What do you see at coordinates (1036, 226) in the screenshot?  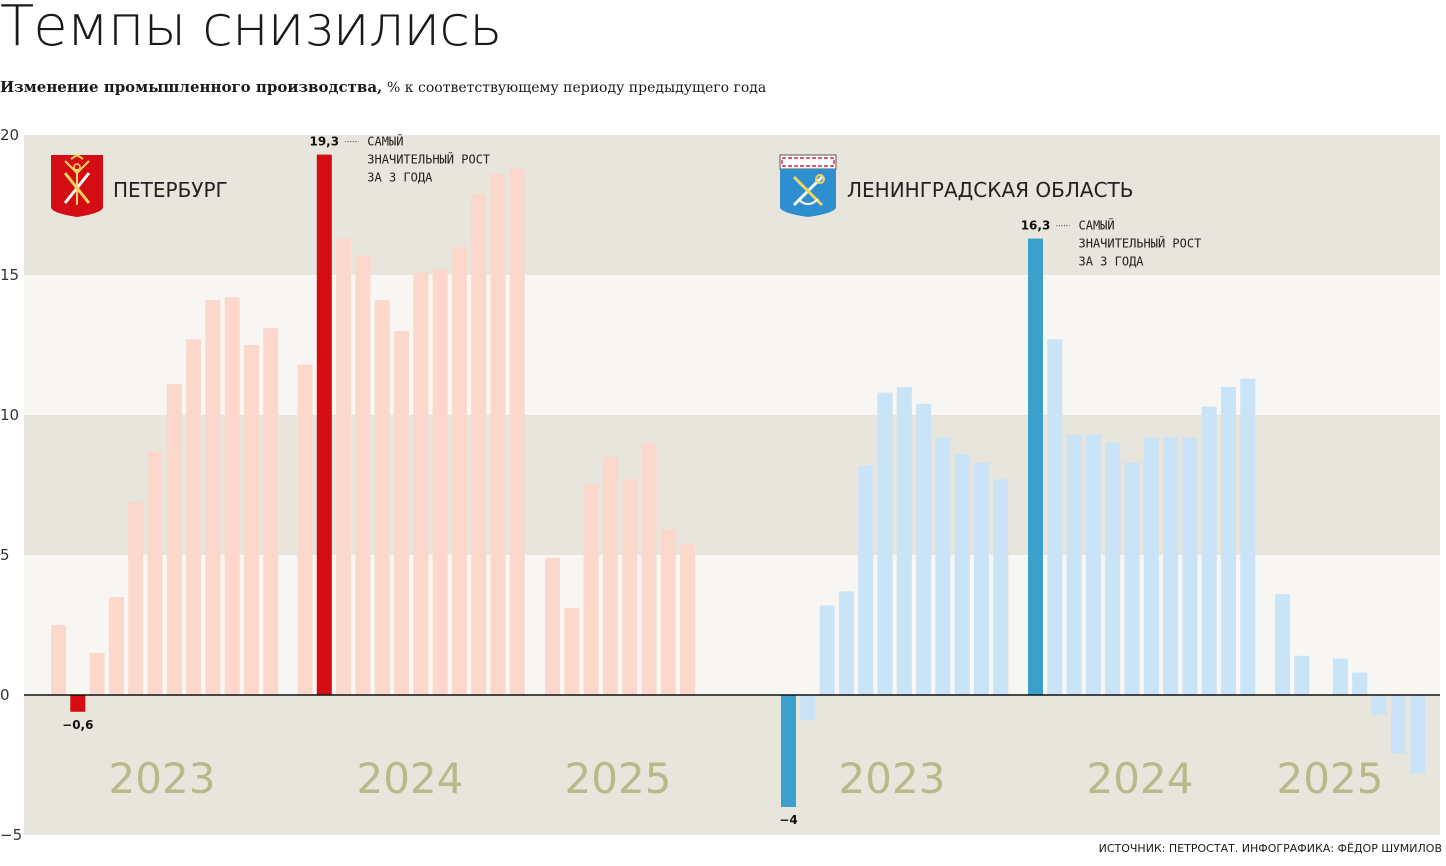 I see `data-label: 16,3` at bounding box center [1036, 226].